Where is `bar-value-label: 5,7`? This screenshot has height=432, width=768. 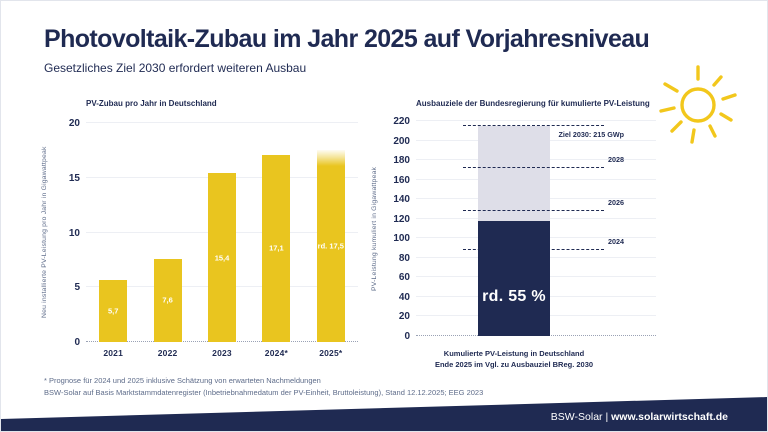
bar-value-label: 5,7 is located at coordinates (113, 311).